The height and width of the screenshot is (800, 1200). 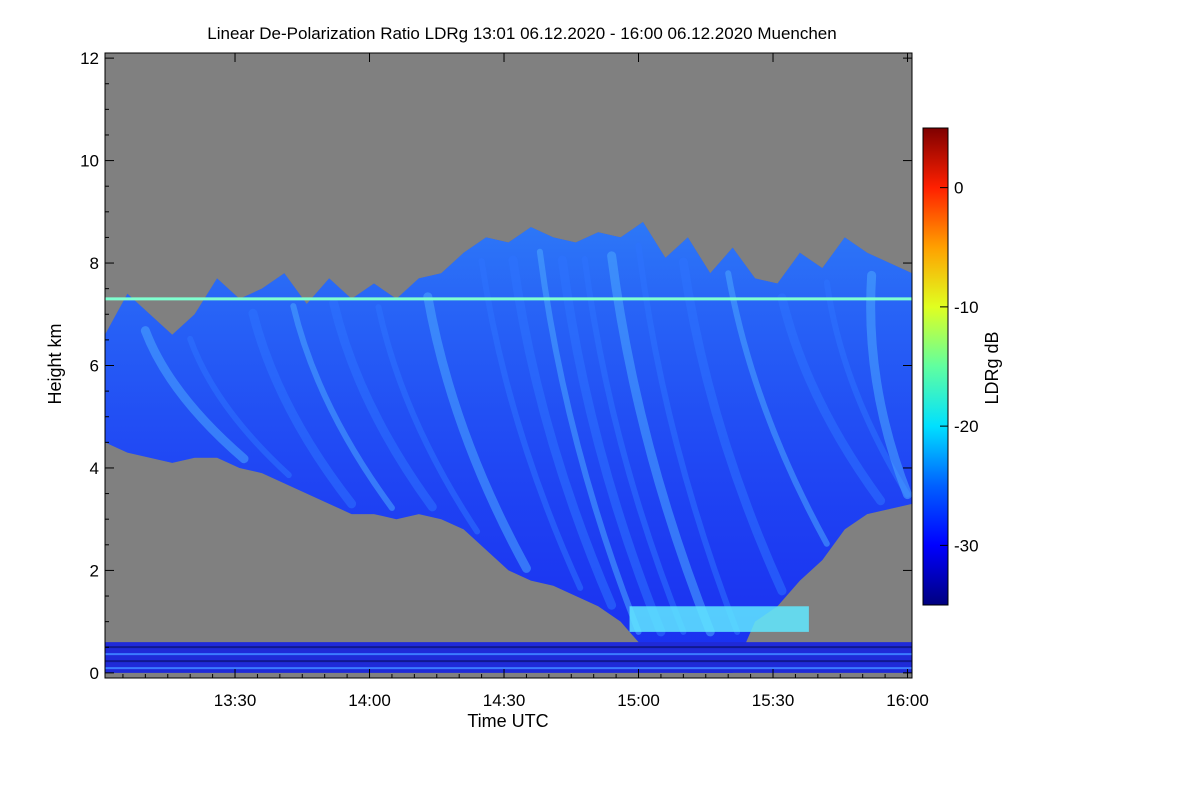 I want to click on y-tick-label: 0, so click(x=94, y=673).